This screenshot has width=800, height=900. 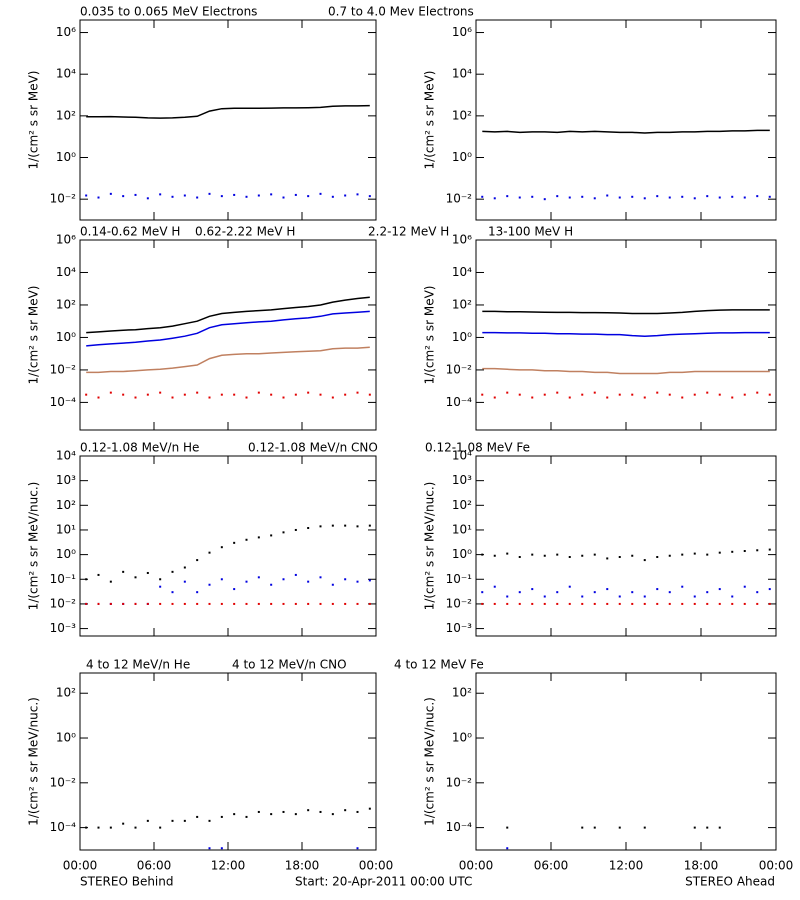 I want to click on x-tick-label: 18:00, so click(x=701, y=866).